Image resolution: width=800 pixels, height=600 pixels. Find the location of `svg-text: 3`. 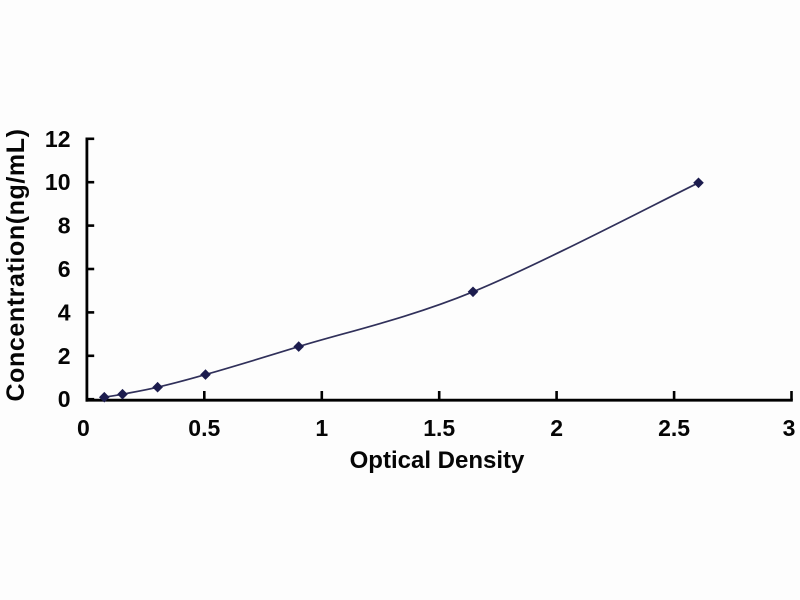

svg-text: 3 is located at coordinates (789, 428).